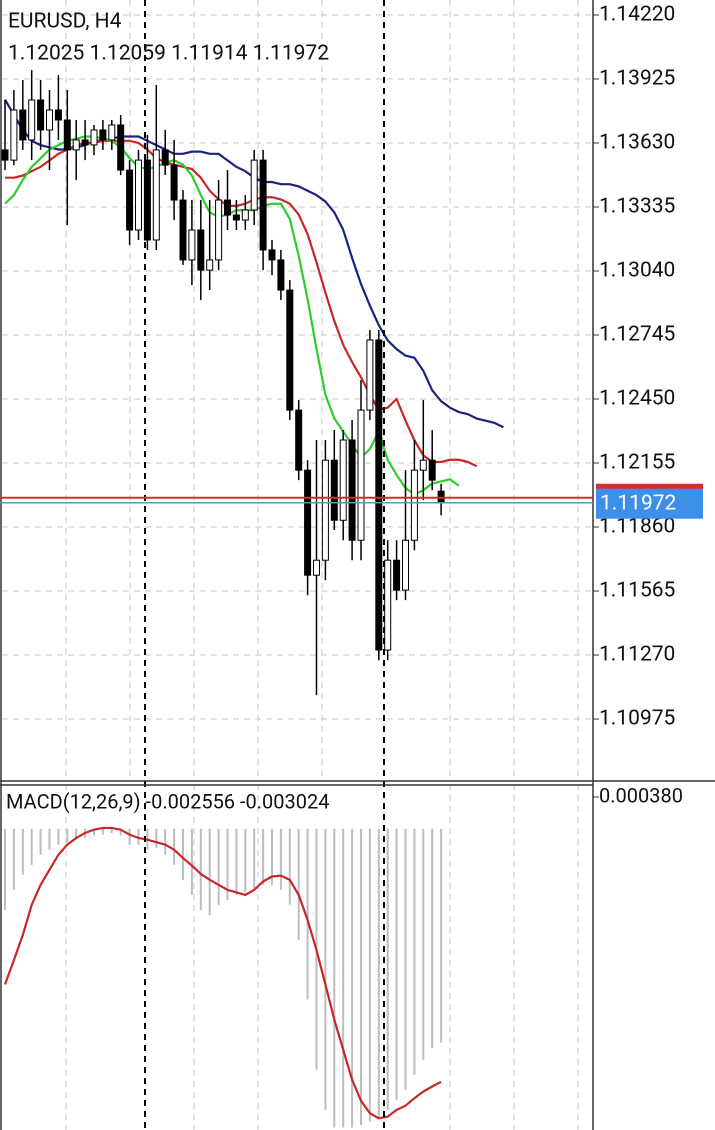  I want to click on y-tick-label: 1.10975, so click(637, 719).